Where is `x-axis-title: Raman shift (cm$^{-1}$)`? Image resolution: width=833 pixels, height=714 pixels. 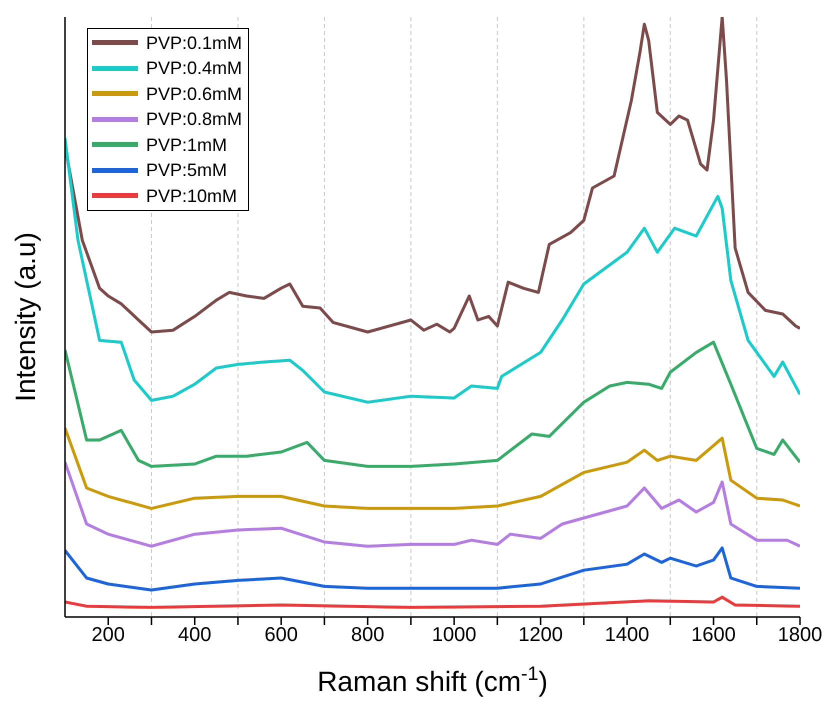
x-axis-title: Raman shift (cm$^{-1}$) is located at coordinates (432, 680).